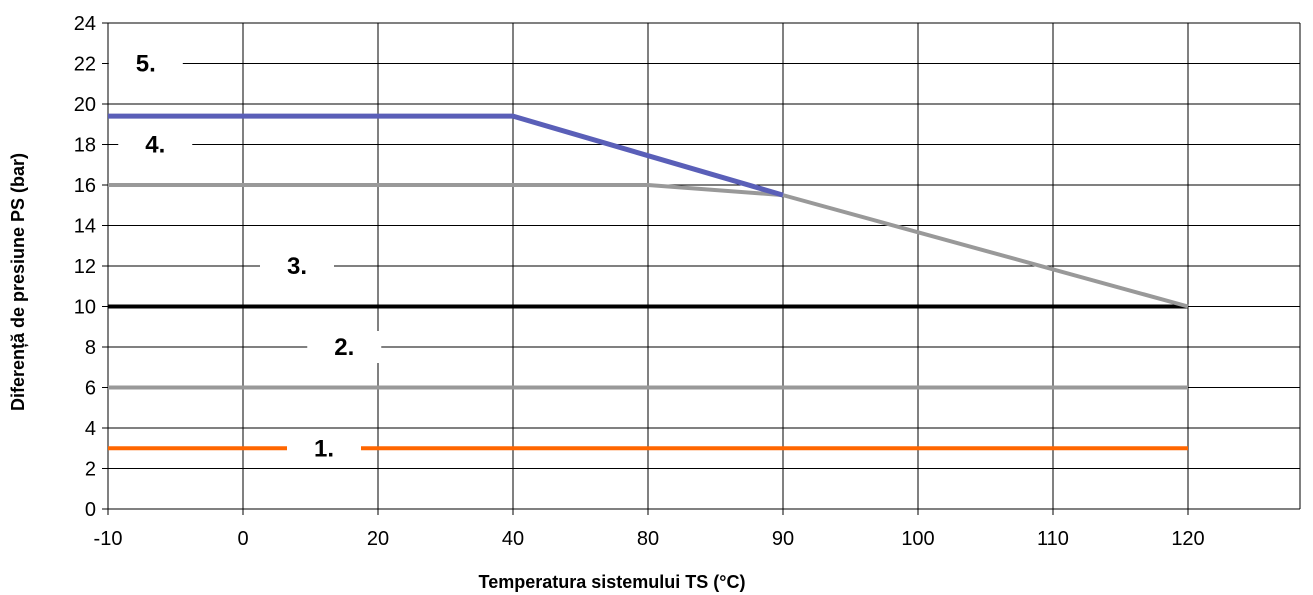 Image resolution: width=1313 pixels, height=595 pixels. Describe the element at coordinates (85, 267) in the screenshot. I see `y-tick-label: 12` at that location.